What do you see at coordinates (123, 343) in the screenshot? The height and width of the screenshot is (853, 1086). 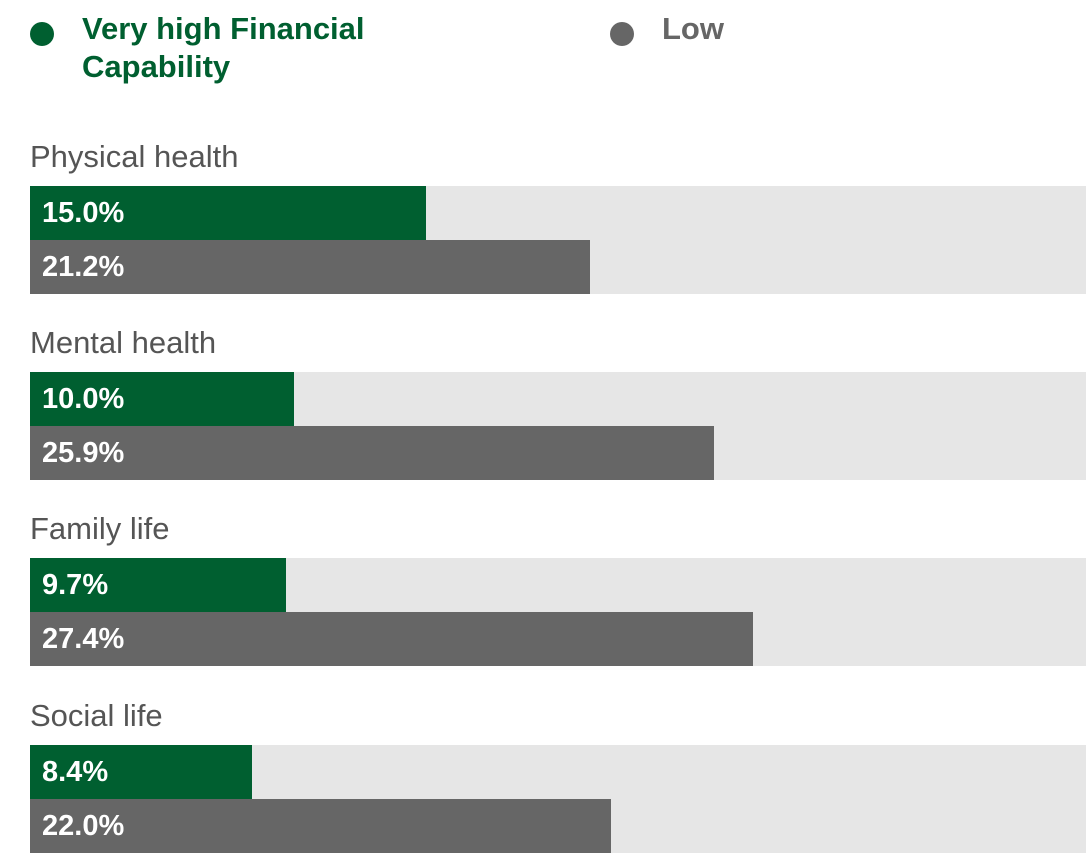 I see `category-label: Mental health` at bounding box center [123, 343].